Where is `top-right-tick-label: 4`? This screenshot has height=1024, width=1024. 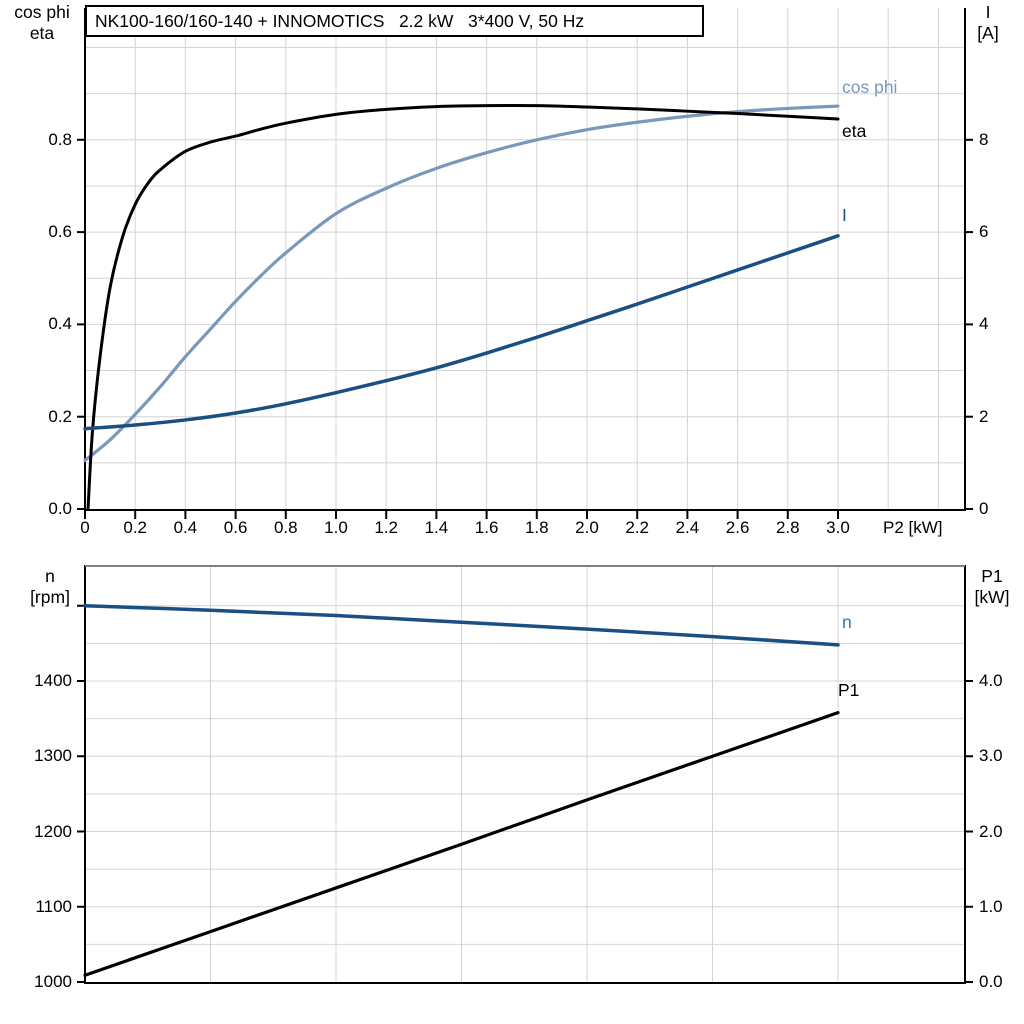
top-right-tick-label: 4 is located at coordinates (984, 324).